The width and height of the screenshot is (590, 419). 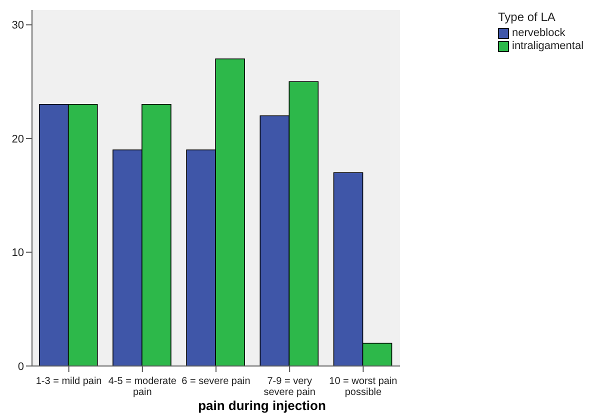 I want to click on x-tick-label: 10 = worst pain possible, so click(x=363, y=387).